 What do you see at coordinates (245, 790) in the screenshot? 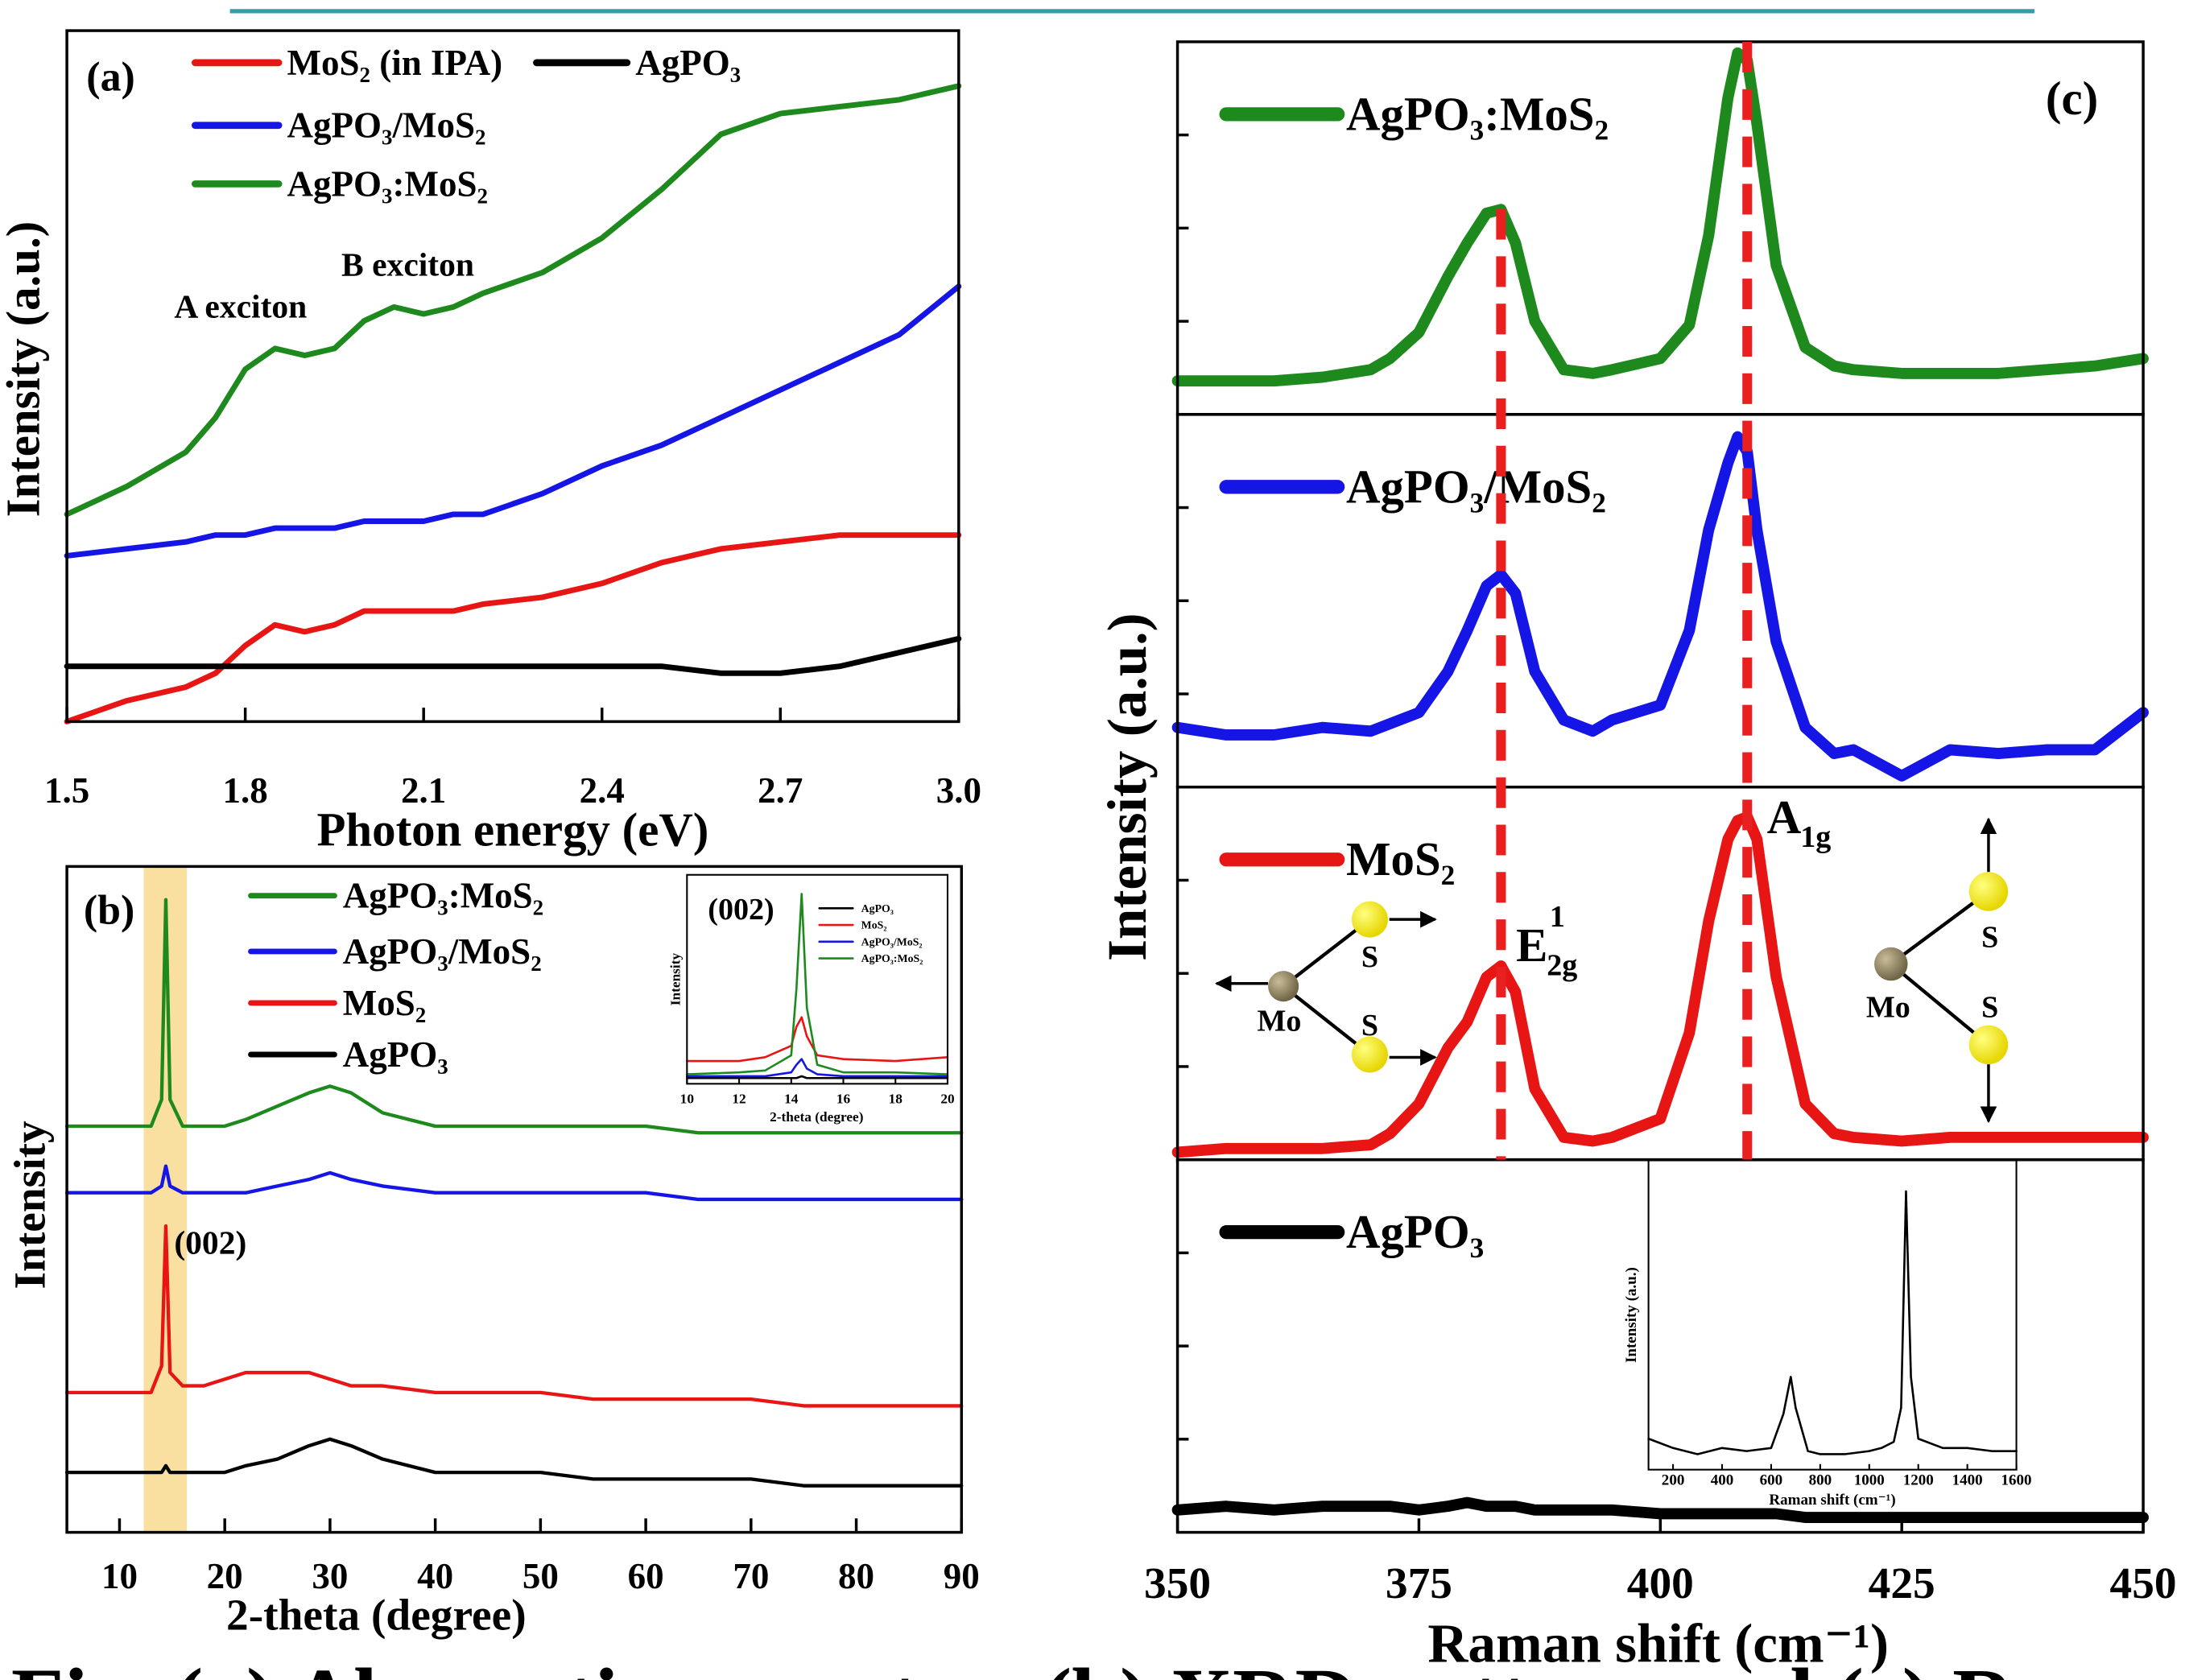
I see `x-tick-label: 1.8` at bounding box center [245, 790].